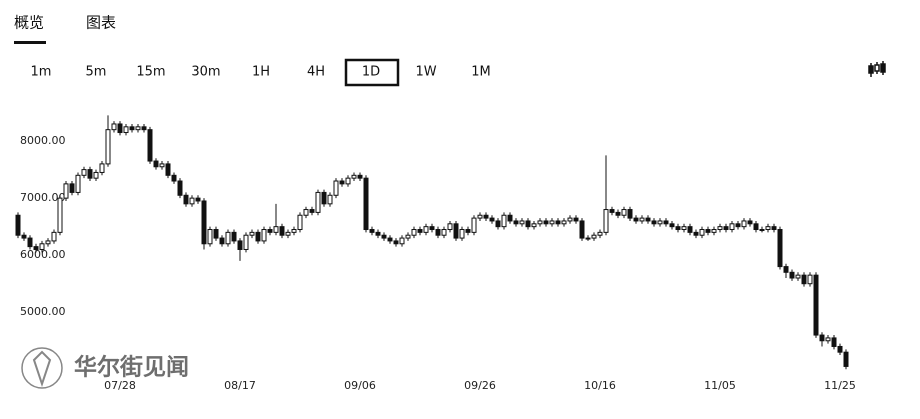 Image resolution: width=920 pixels, height=419 pixels. What do you see at coordinates (101, 23) in the screenshot?
I see `tab: 图表` at bounding box center [101, 23].